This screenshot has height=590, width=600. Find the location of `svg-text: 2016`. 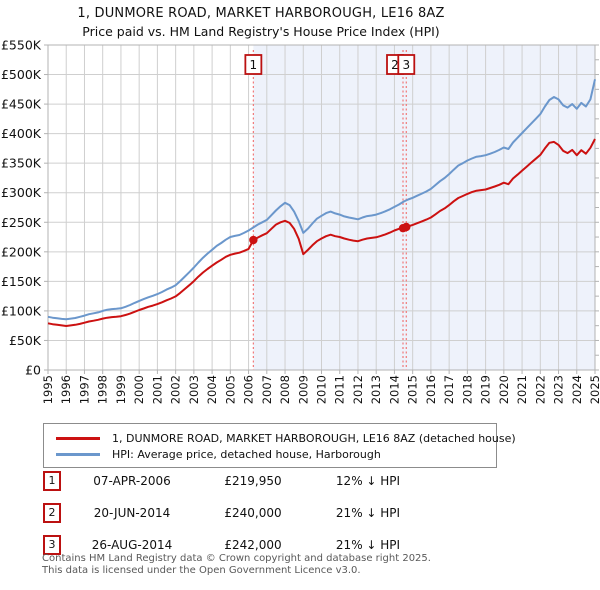

svg-text: 2016 is located at coordinates (431, 389).